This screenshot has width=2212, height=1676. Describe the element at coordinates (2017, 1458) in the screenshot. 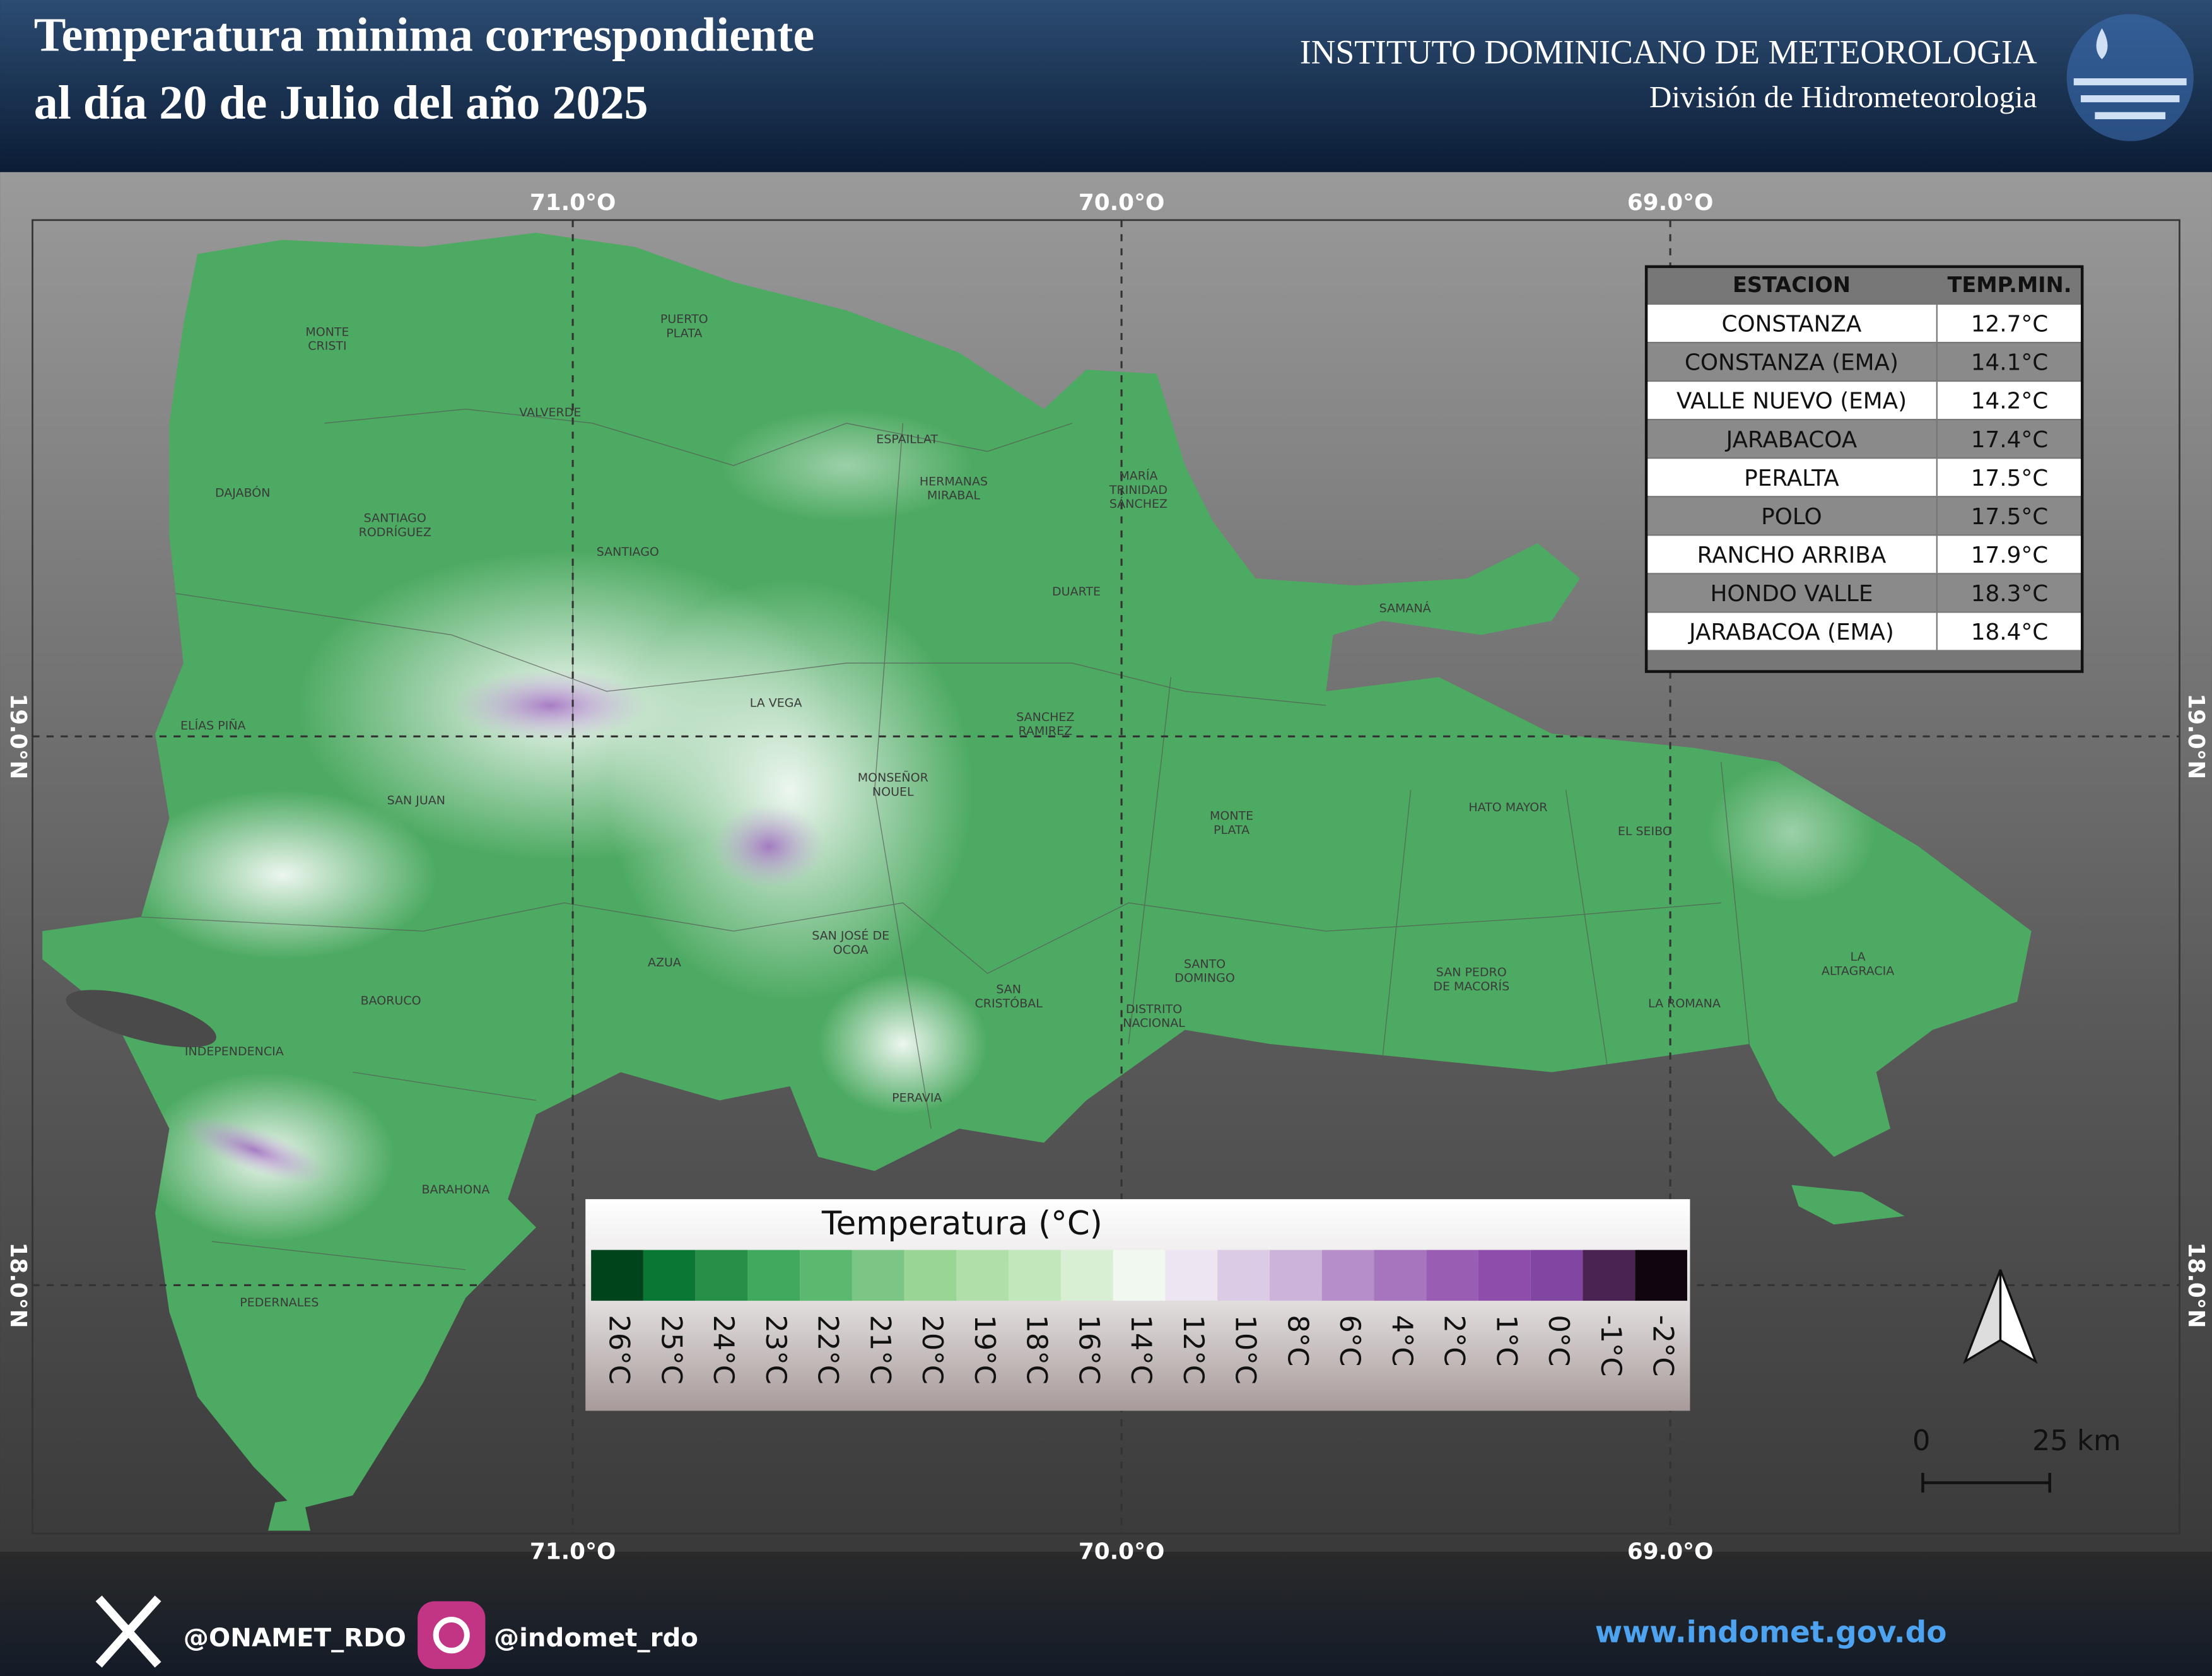

I see `scale-bar: 0 25 km` at that location.